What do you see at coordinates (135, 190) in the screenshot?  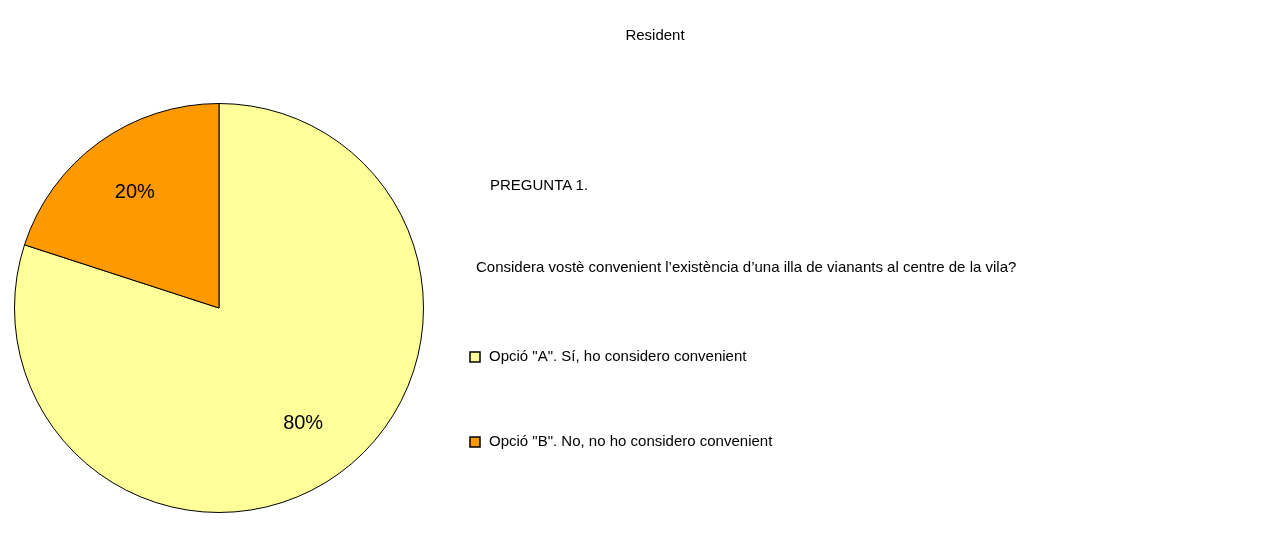 I see `data-label: 20%` at bounding box center [135, 190].